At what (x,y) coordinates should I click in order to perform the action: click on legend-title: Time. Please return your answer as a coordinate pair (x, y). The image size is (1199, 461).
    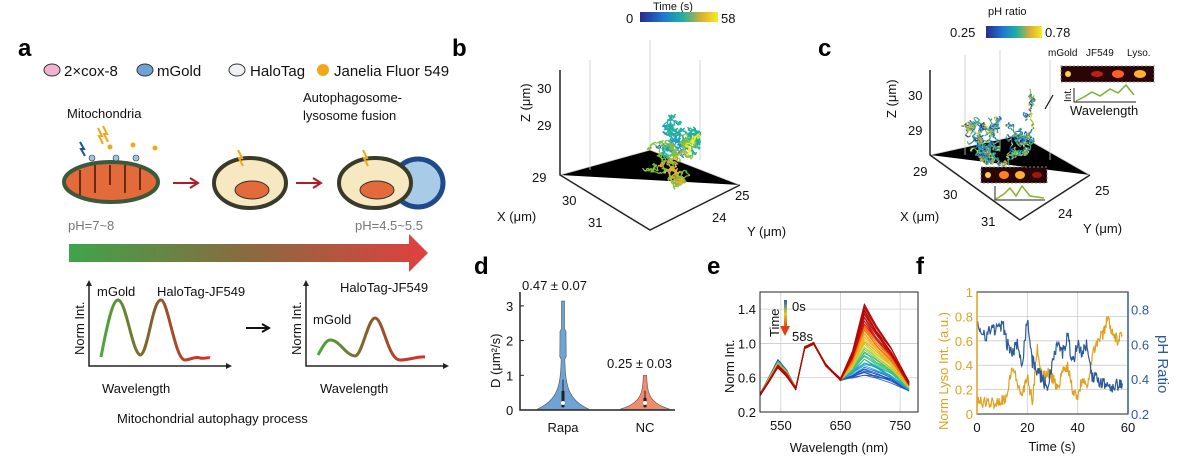
    Looking at the image, I should click on (774, 323).